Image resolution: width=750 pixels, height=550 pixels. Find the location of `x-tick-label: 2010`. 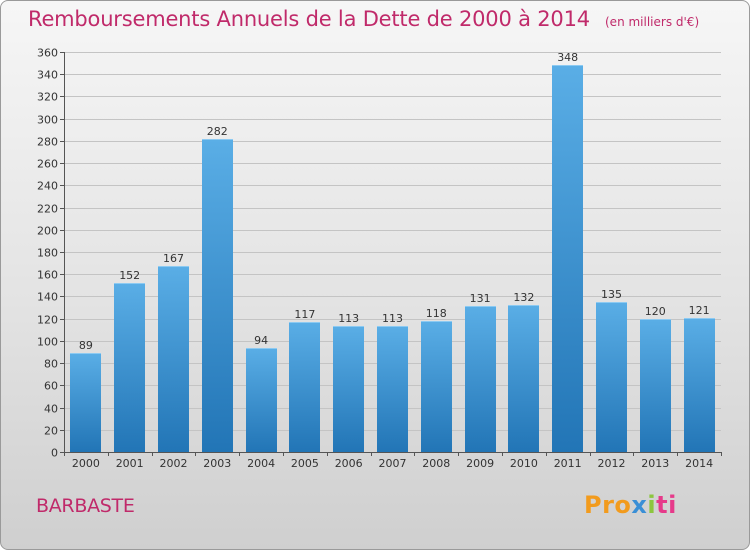

x-tick-label: 2010 is located at coordinates (524, 463).